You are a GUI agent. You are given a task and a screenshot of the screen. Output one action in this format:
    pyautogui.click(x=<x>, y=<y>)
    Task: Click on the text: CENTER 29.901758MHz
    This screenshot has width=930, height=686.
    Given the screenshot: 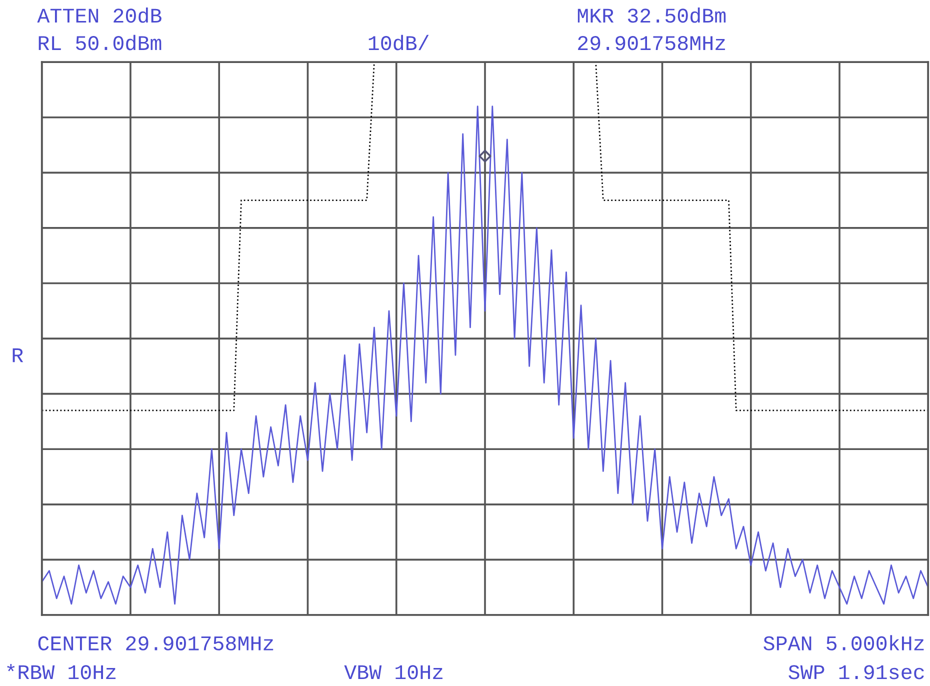 What is the action you would take?
    pyautogui.click(x=156, y=643)
    